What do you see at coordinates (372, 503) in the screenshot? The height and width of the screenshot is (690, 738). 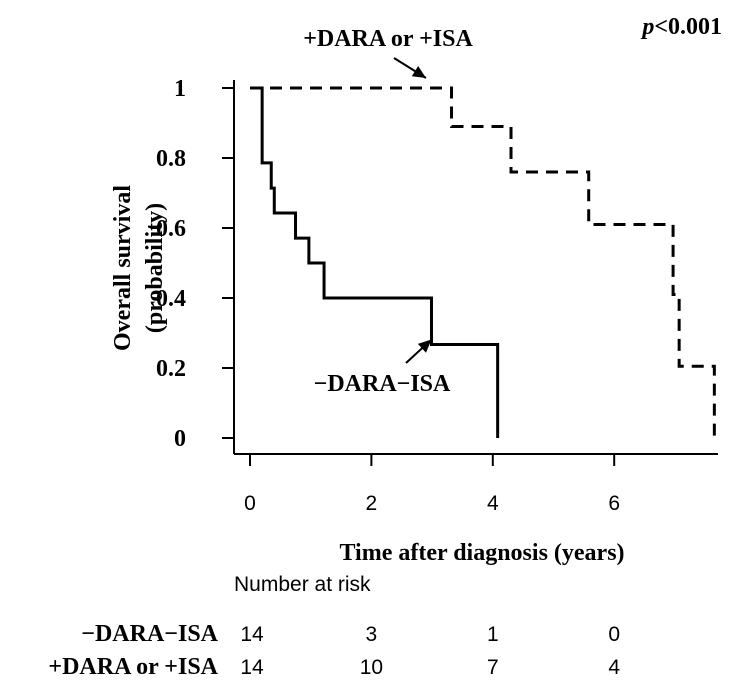 I see `x-tick-label: 2` at bounding box center [372, 503].